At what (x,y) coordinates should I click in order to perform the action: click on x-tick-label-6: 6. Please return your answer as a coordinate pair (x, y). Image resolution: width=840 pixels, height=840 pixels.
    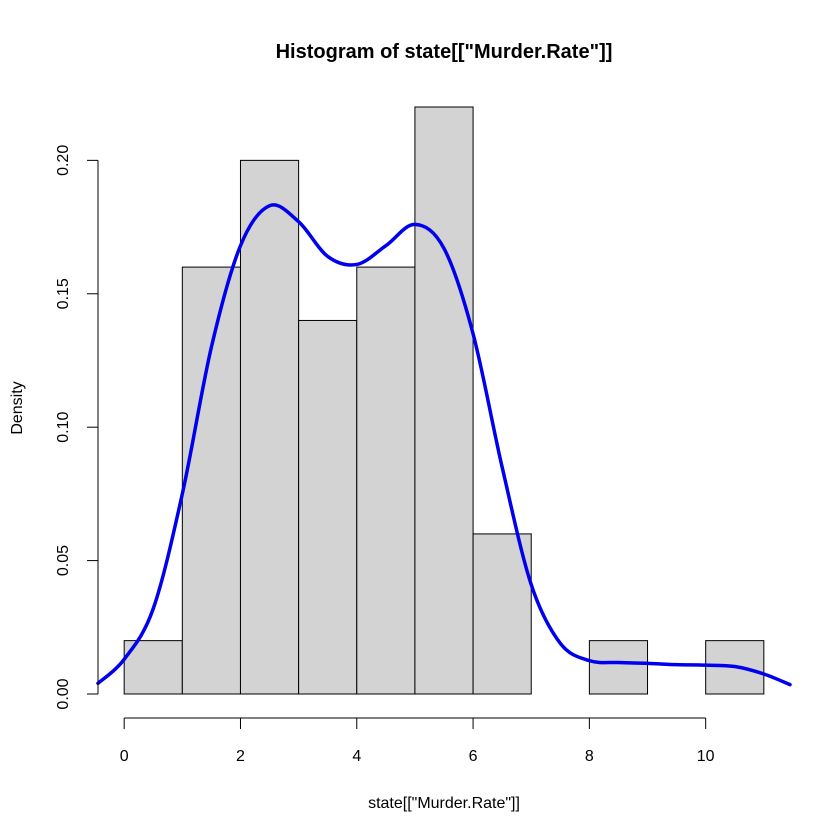
    Looking at the image, I should click on (473, 756).